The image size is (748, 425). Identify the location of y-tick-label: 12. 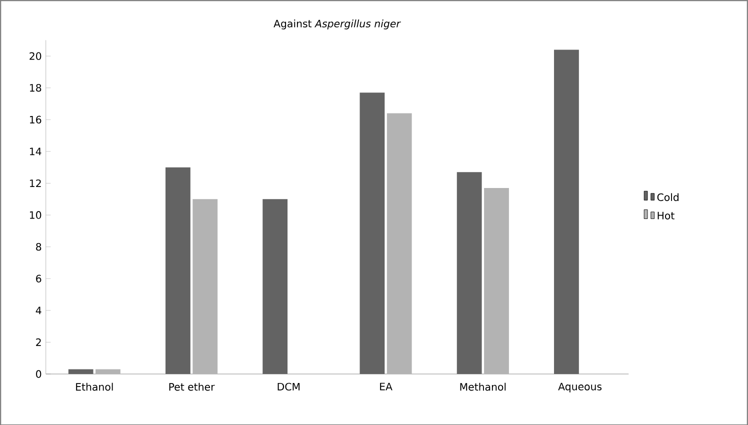
(35, 183).